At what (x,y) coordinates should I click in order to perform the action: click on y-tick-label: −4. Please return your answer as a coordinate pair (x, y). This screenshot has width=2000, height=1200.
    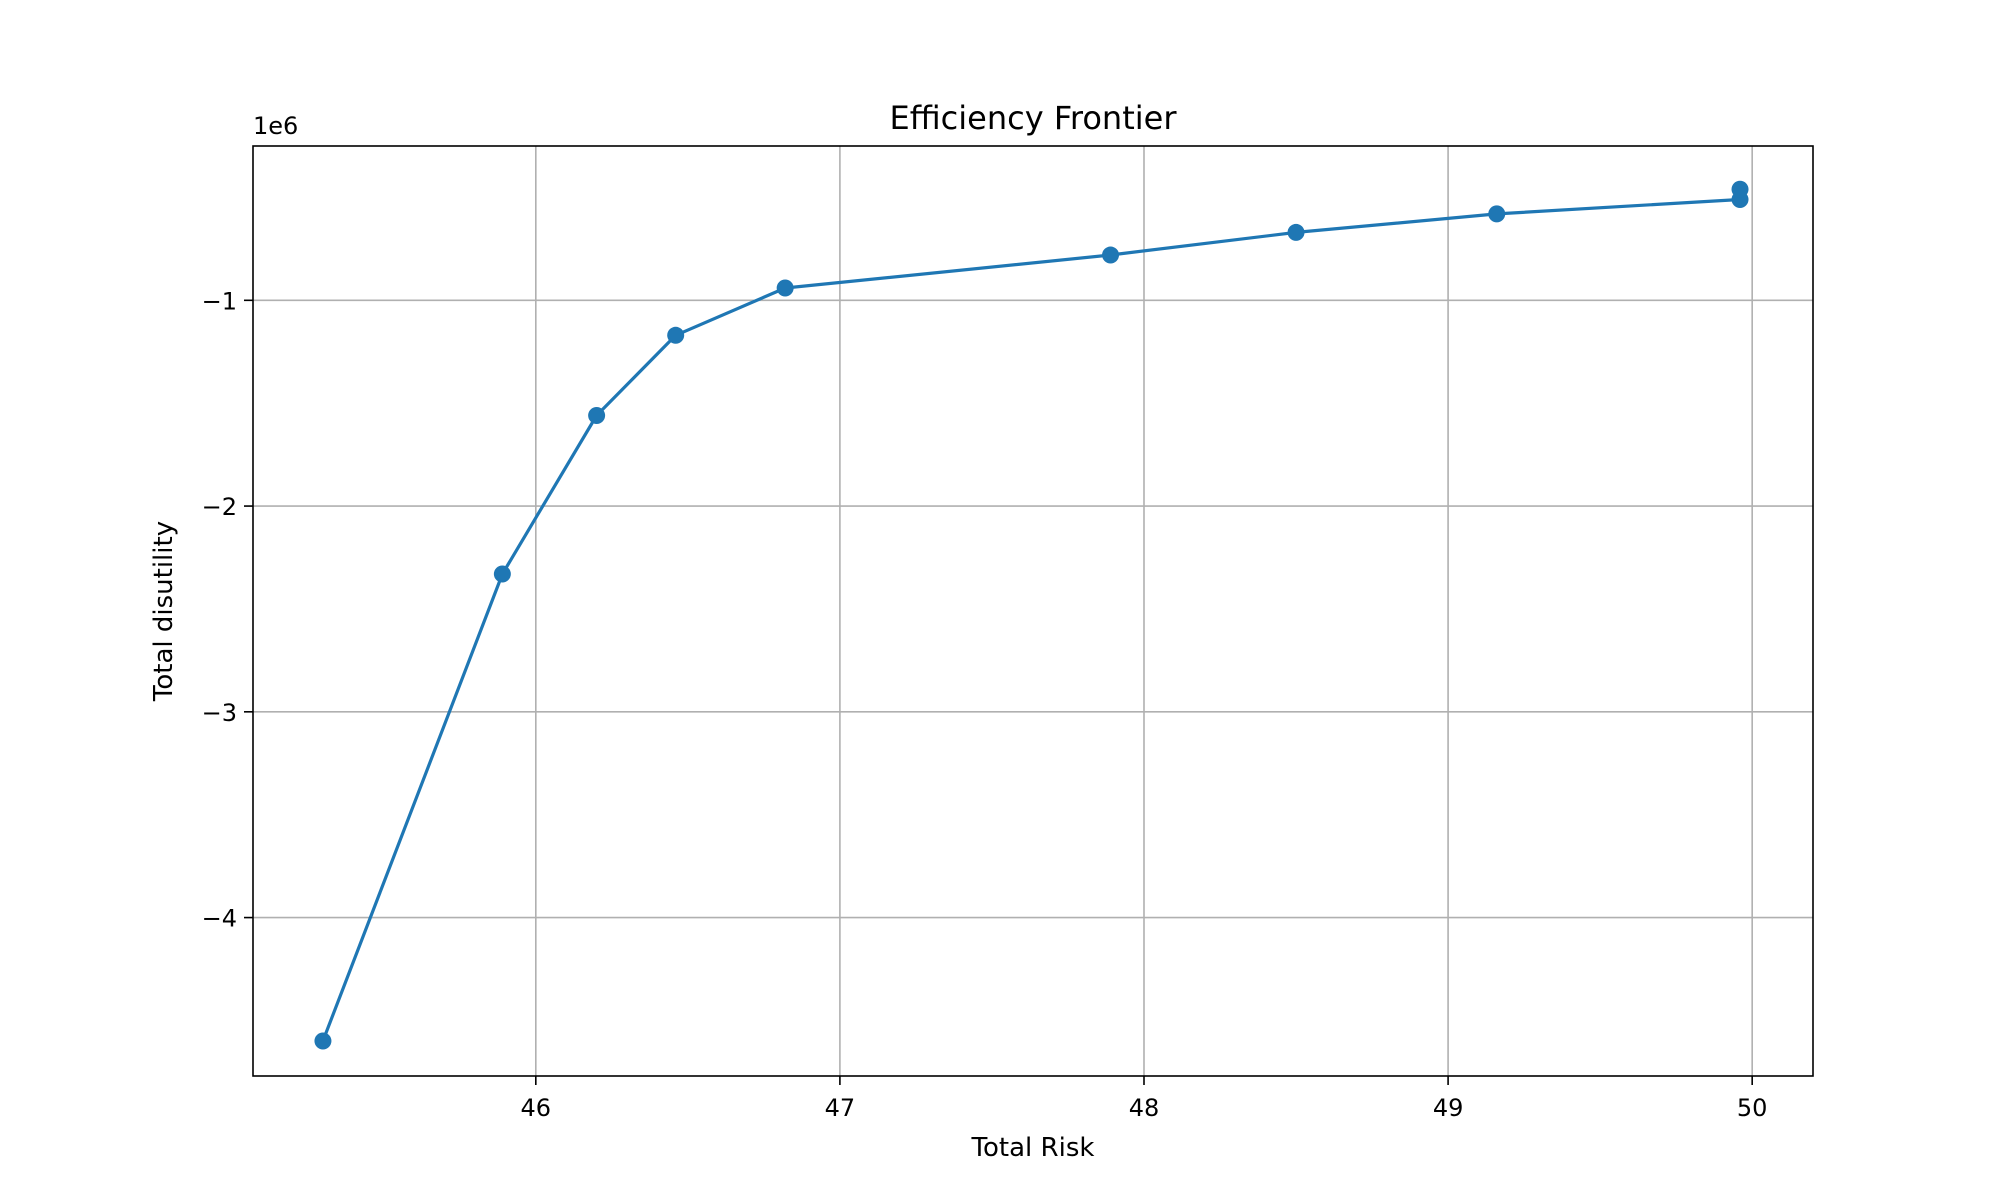
    Looking at the image, I should click on (219, 919).